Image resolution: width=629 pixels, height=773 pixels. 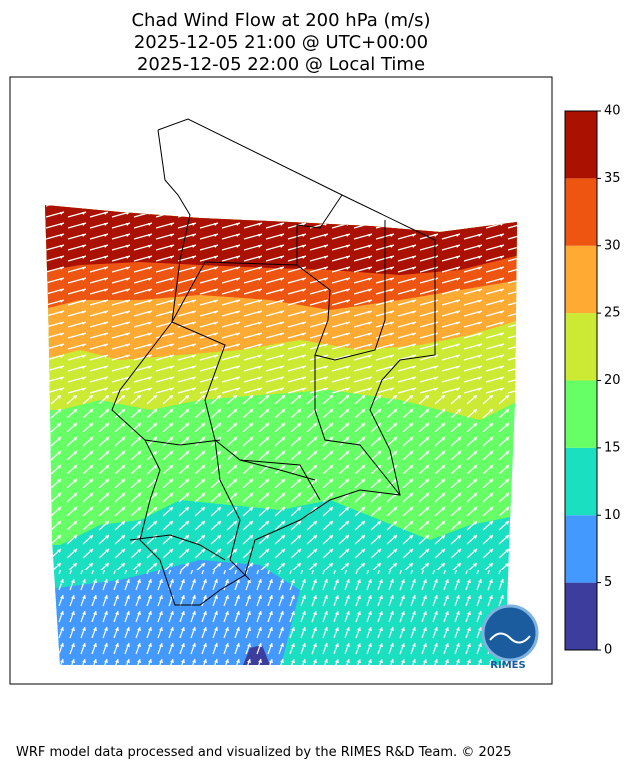 I want to click on logo-emblem, so click(x=510, y=633).